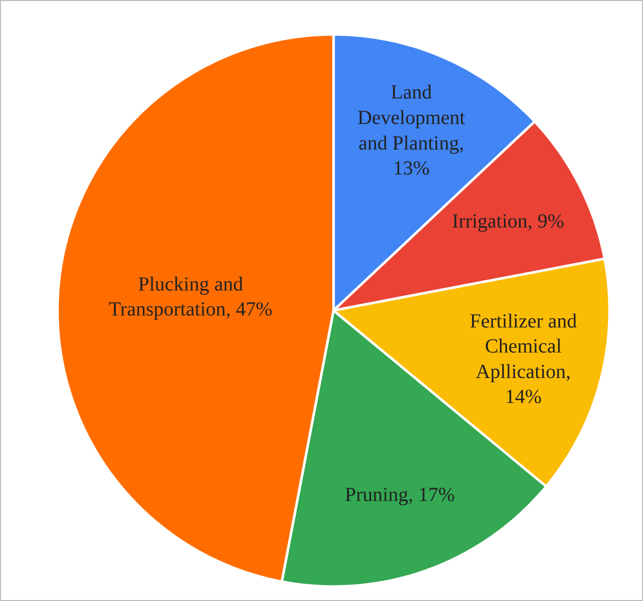 The height and width of the screenshot is (601, 643). What do you see at coordinates (190, 297) in the screenshot?
I see `slice-label: Plucking and Transportation, 47%` at bounding box center [190, 297].